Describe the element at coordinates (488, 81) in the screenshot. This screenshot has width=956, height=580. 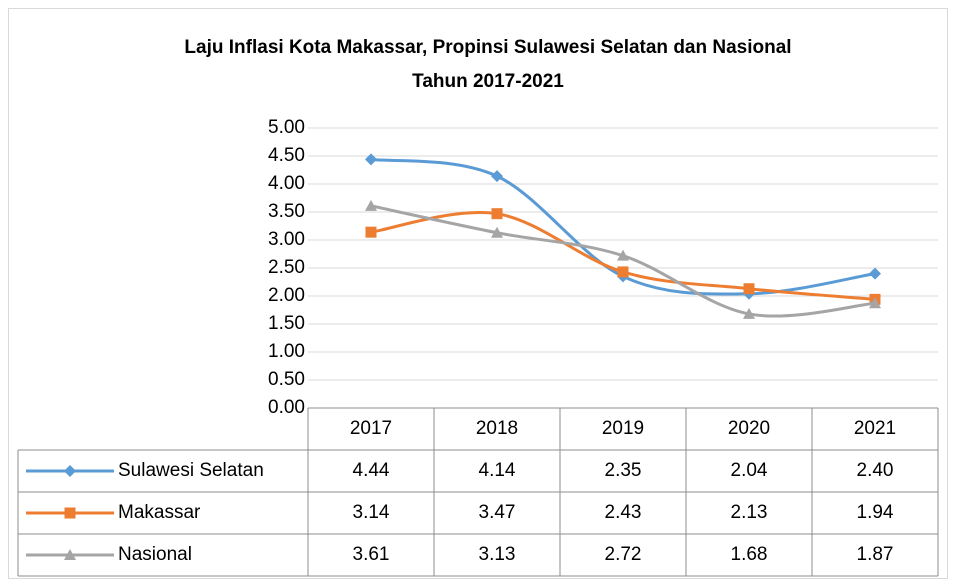
I see `chart-subtitle: Tahun 2017-2021` at that location.